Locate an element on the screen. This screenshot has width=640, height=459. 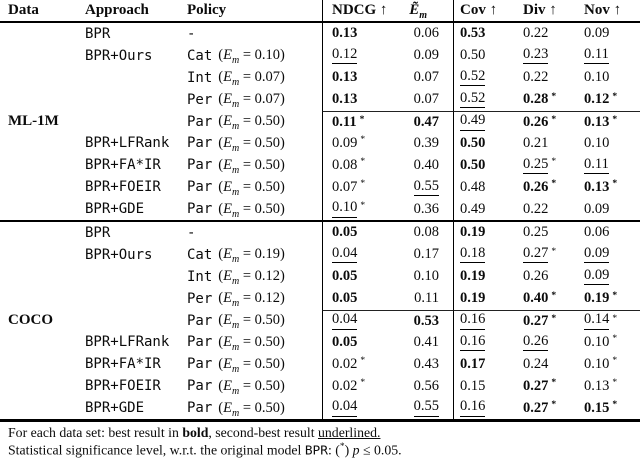
em-value-cell: 0.10 is located at coordinates (426, 277).